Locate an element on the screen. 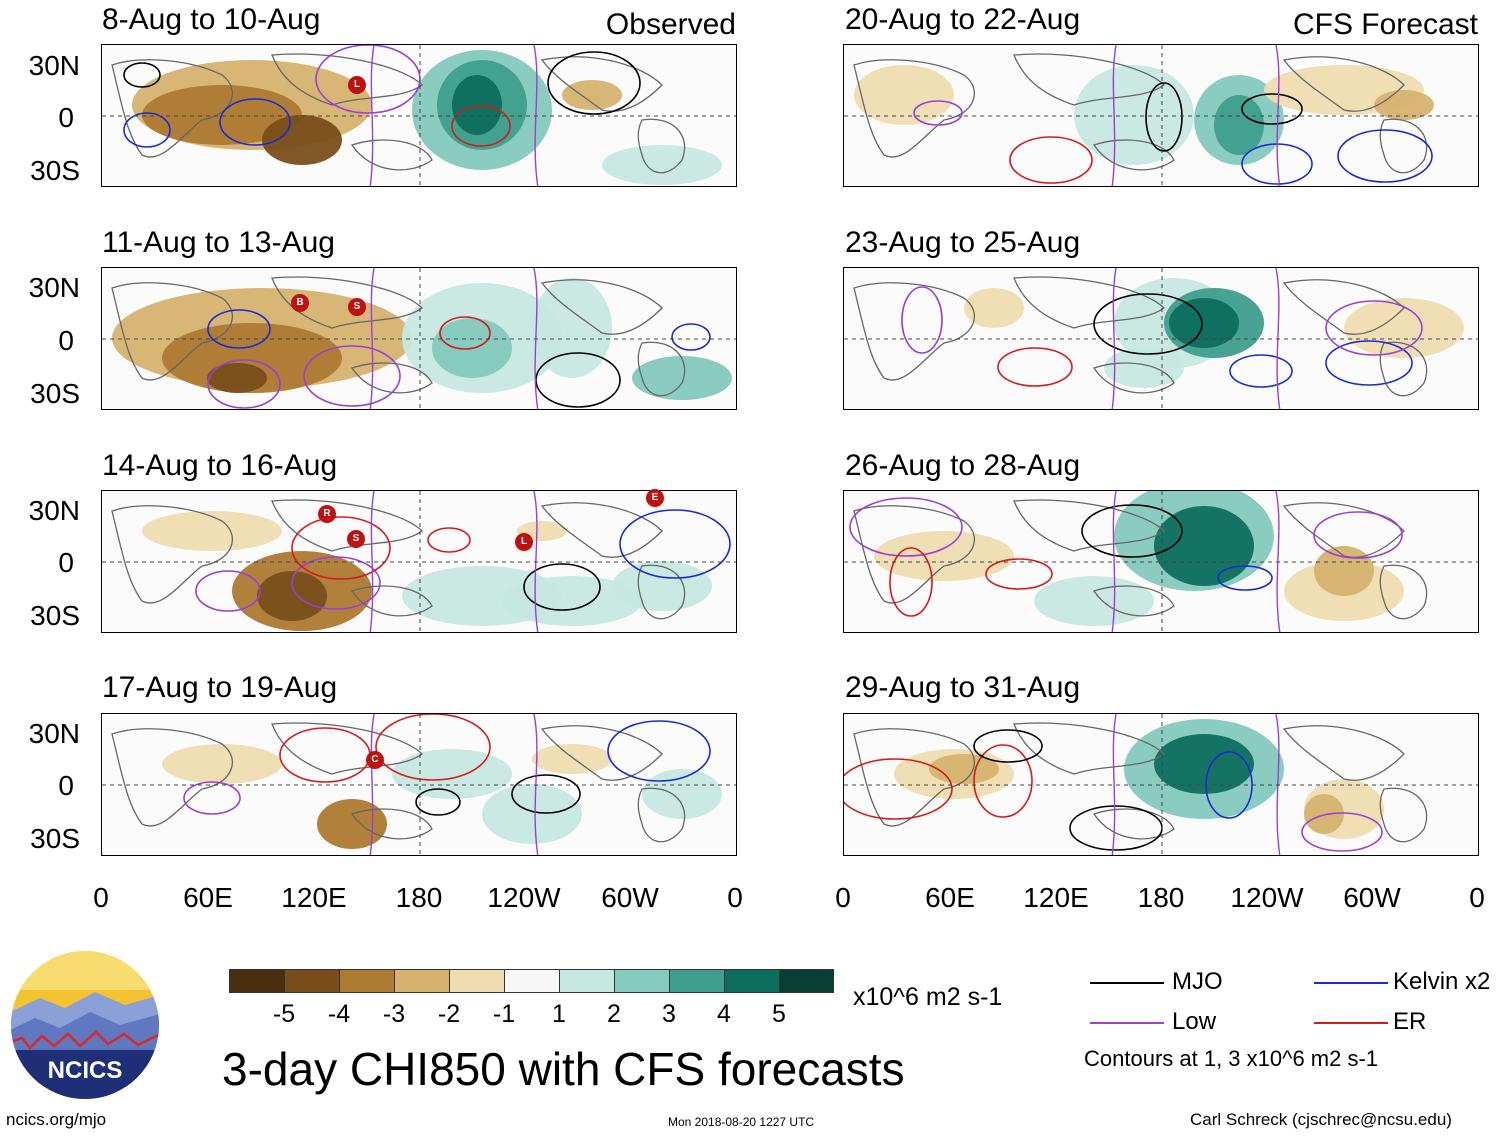  footer-author: Carl Schreck (cjschrec@ncsu.edu) is located at coordinates (1321, 1119).